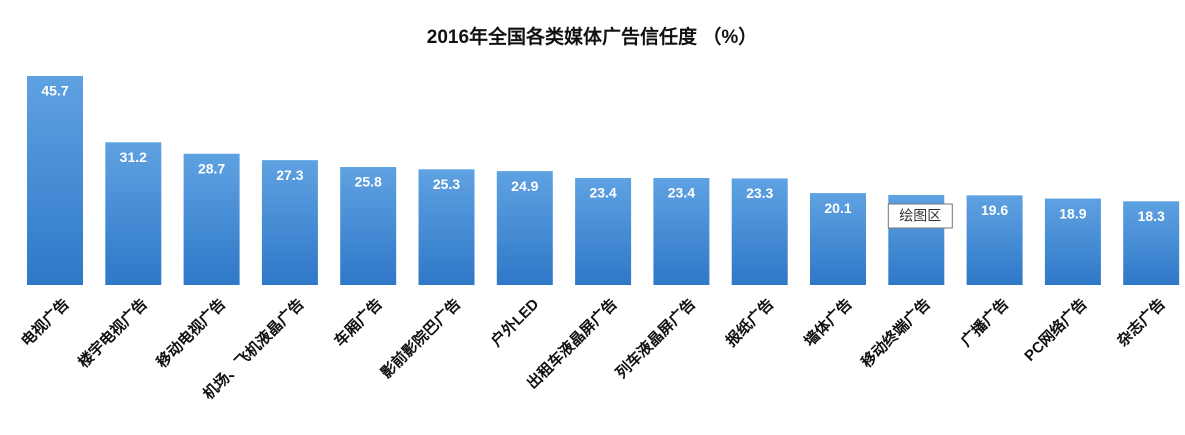  What do you see at coordinates (368, 182) in the screenshot?
I see `data-label: 25.8` at bounding box center [368, 182].